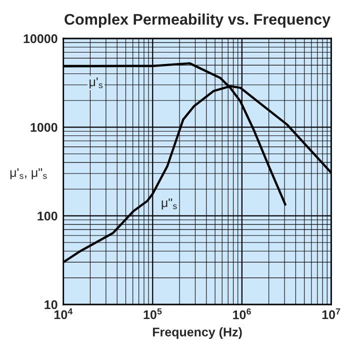 This screenshot has height=350, width=362. What do you see at coordinates (51, 305) in the screenshot?
I see `y-tick-label: 10` at bounding box center [51, 305].